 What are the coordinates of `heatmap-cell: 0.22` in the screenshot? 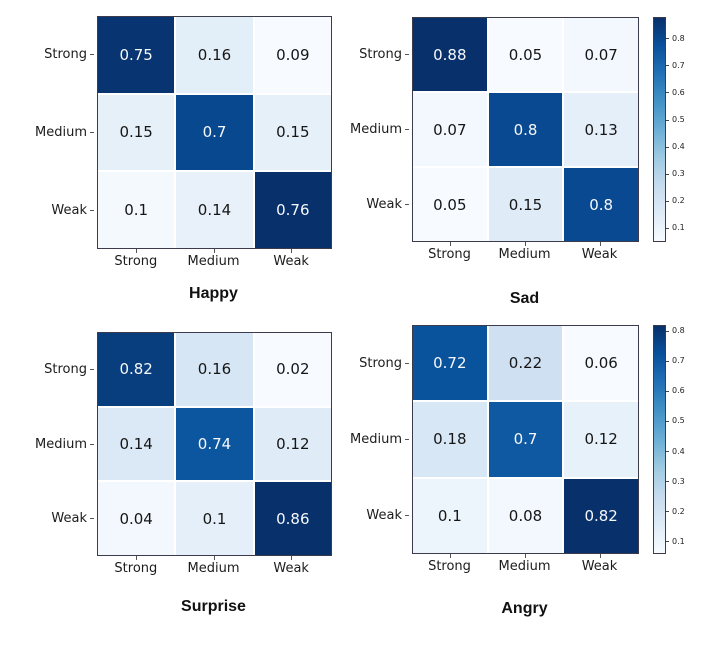 It's located at (525, 363).